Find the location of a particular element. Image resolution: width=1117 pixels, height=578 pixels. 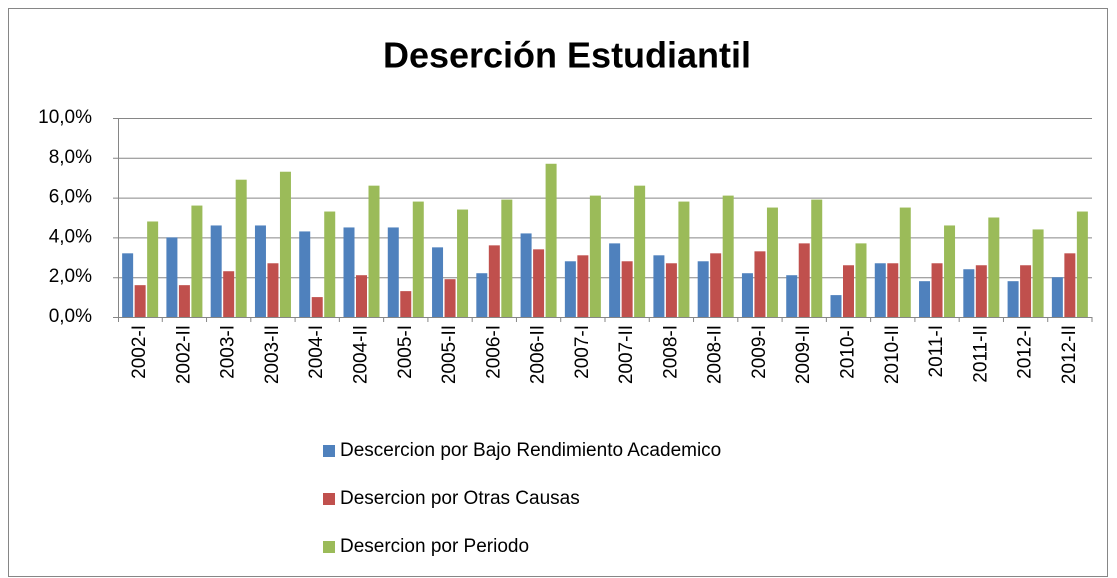

x-tick-label: 2004-II is located at coordinates (361, 354).